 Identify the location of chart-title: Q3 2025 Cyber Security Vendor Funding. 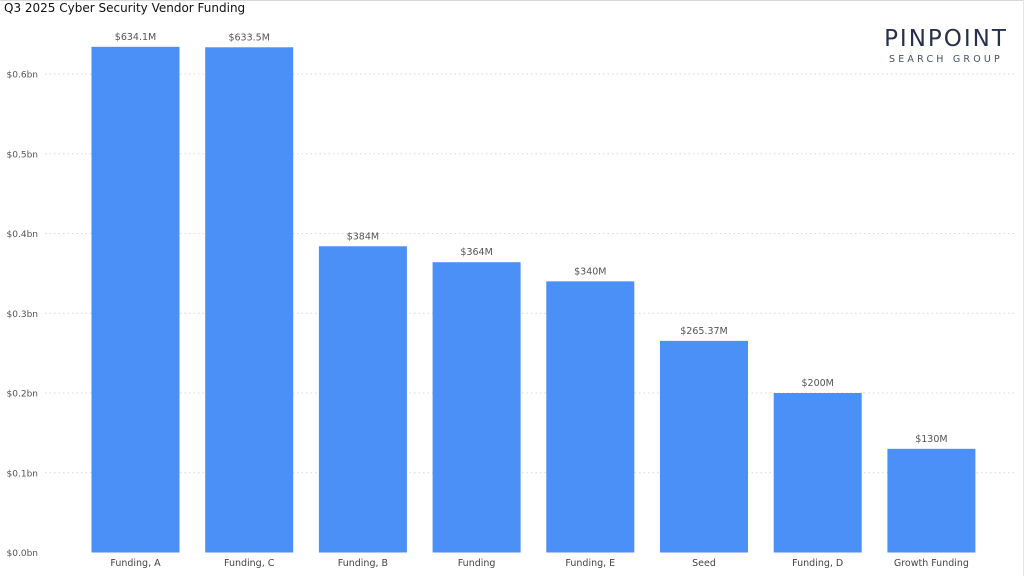
(125, 8).